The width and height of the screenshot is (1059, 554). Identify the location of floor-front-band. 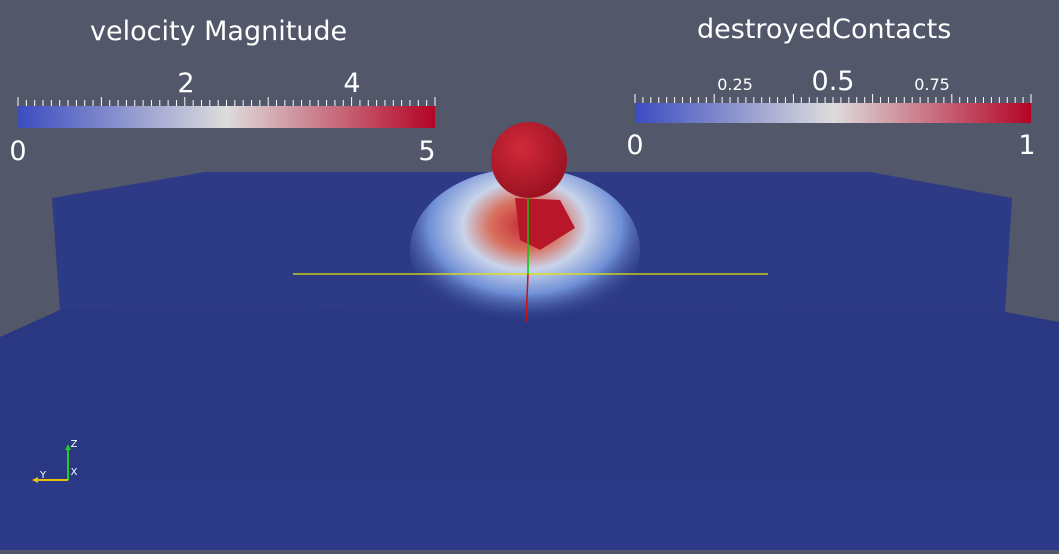
(529, 515).